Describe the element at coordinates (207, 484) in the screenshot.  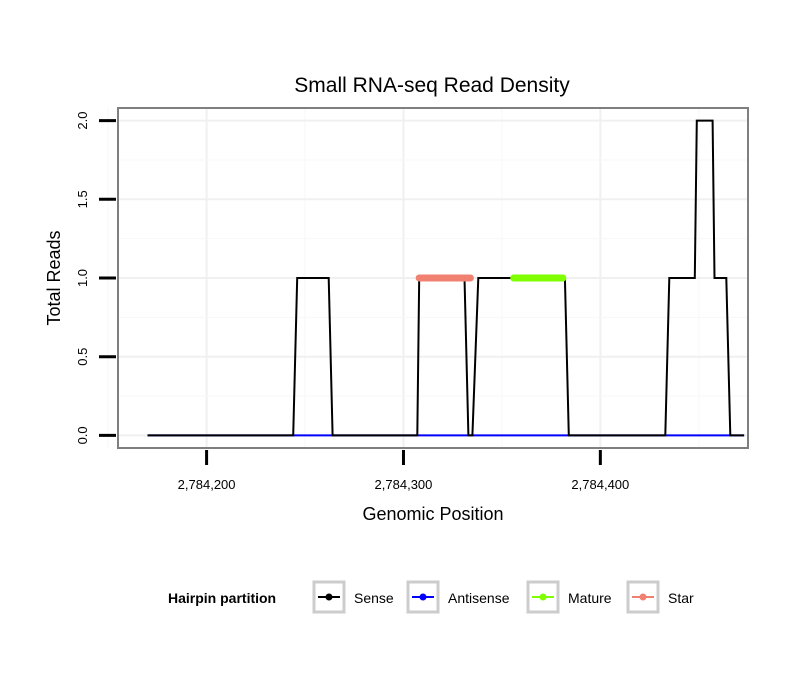
I see `x-tick-label: 2,784,200` at that location.